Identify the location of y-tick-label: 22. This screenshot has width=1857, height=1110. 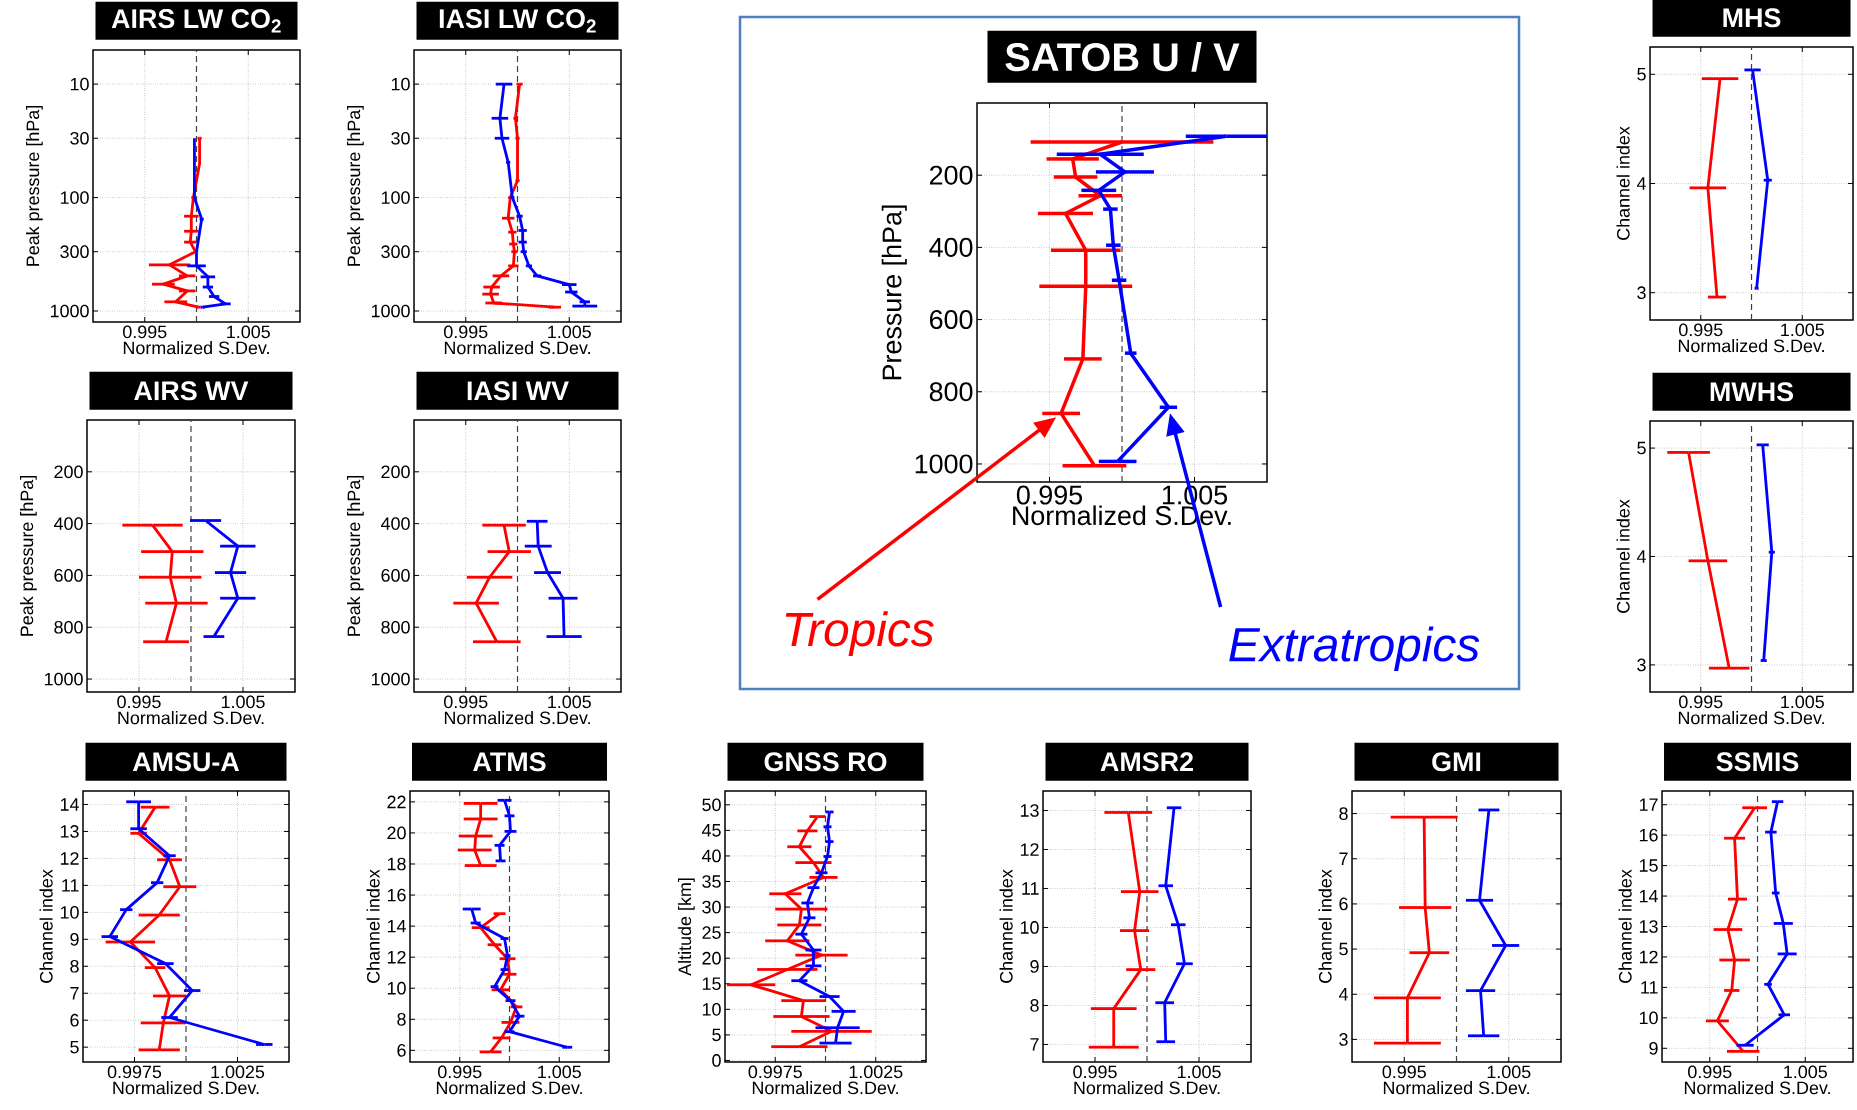
(396, 802).